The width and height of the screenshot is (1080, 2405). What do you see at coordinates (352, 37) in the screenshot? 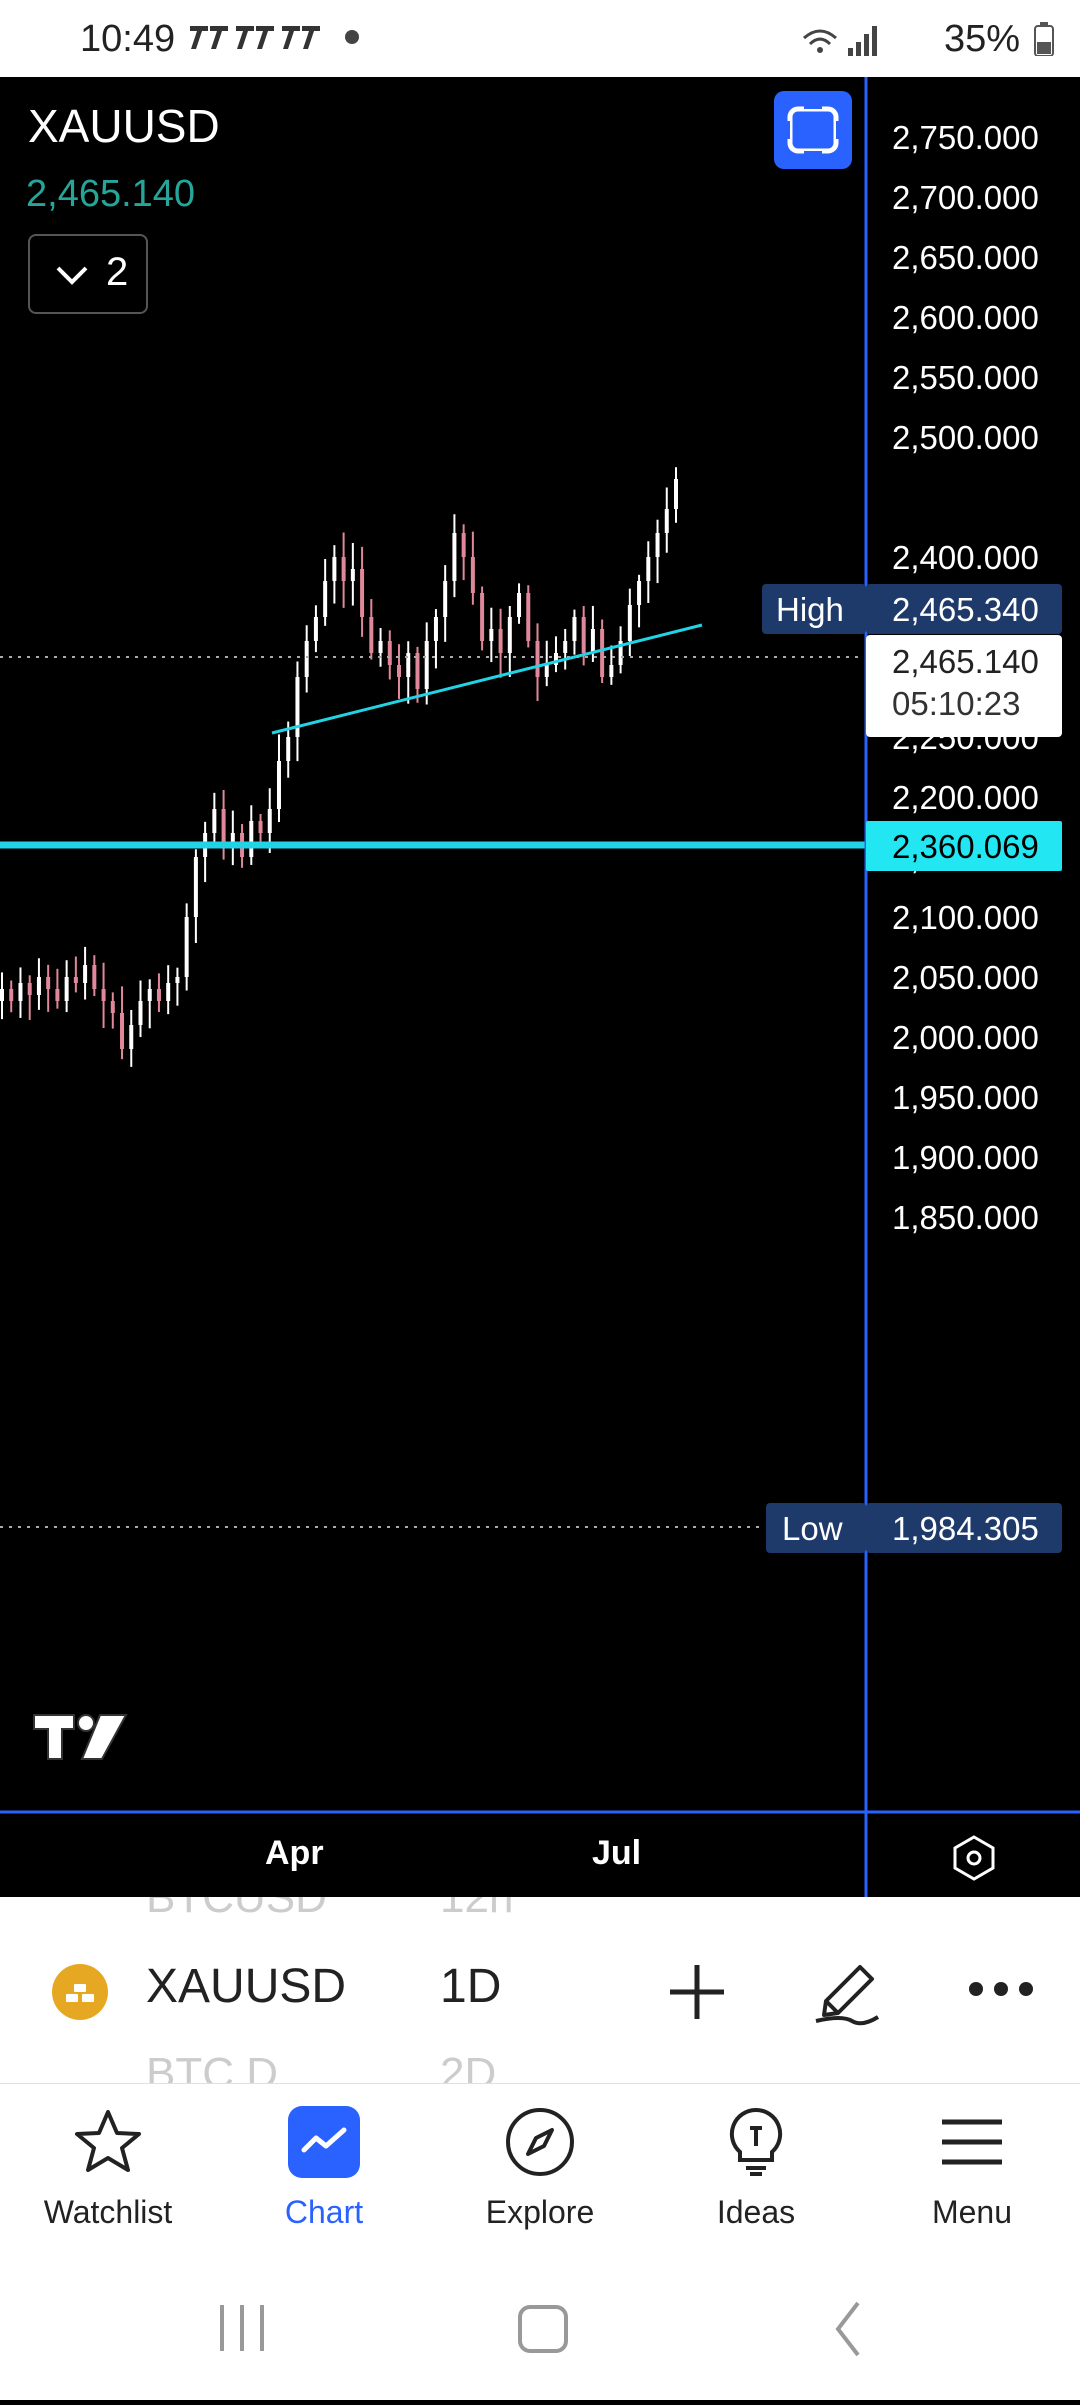
I see `notification-dot` at bounding box center [352, 37].